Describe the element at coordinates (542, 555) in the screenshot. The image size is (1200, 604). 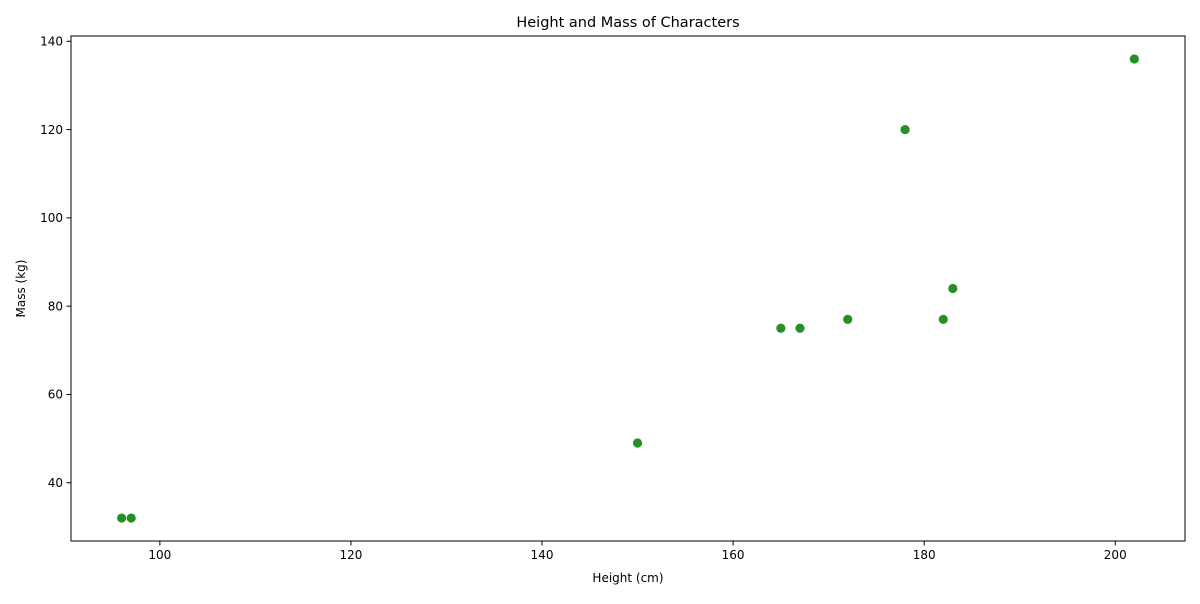
I see `x-tick-label: 140` at that location.